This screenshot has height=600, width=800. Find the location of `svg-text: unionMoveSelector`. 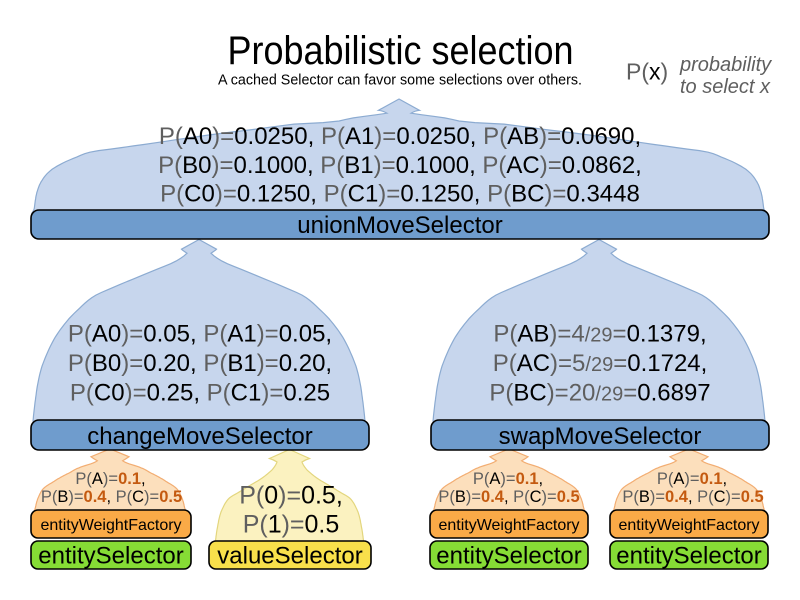

svg-text: unionMoveSelector is located at coordinates (399, 225).